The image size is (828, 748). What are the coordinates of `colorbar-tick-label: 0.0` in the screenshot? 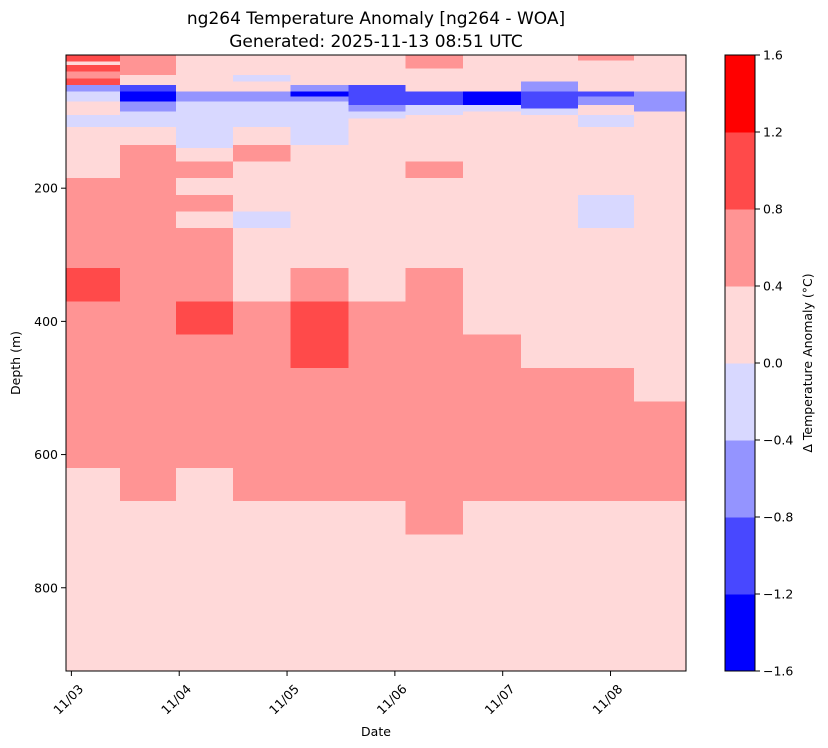 It's located at (773, 363).